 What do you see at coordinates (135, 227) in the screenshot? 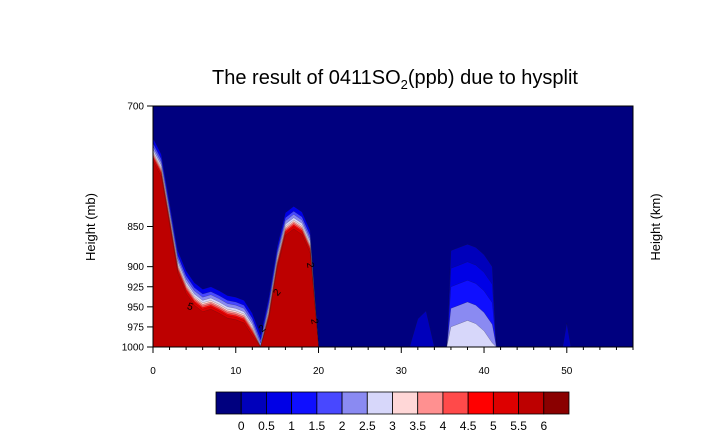
I see `y-tick-label-850: 850` at bounding box center [135, 227].